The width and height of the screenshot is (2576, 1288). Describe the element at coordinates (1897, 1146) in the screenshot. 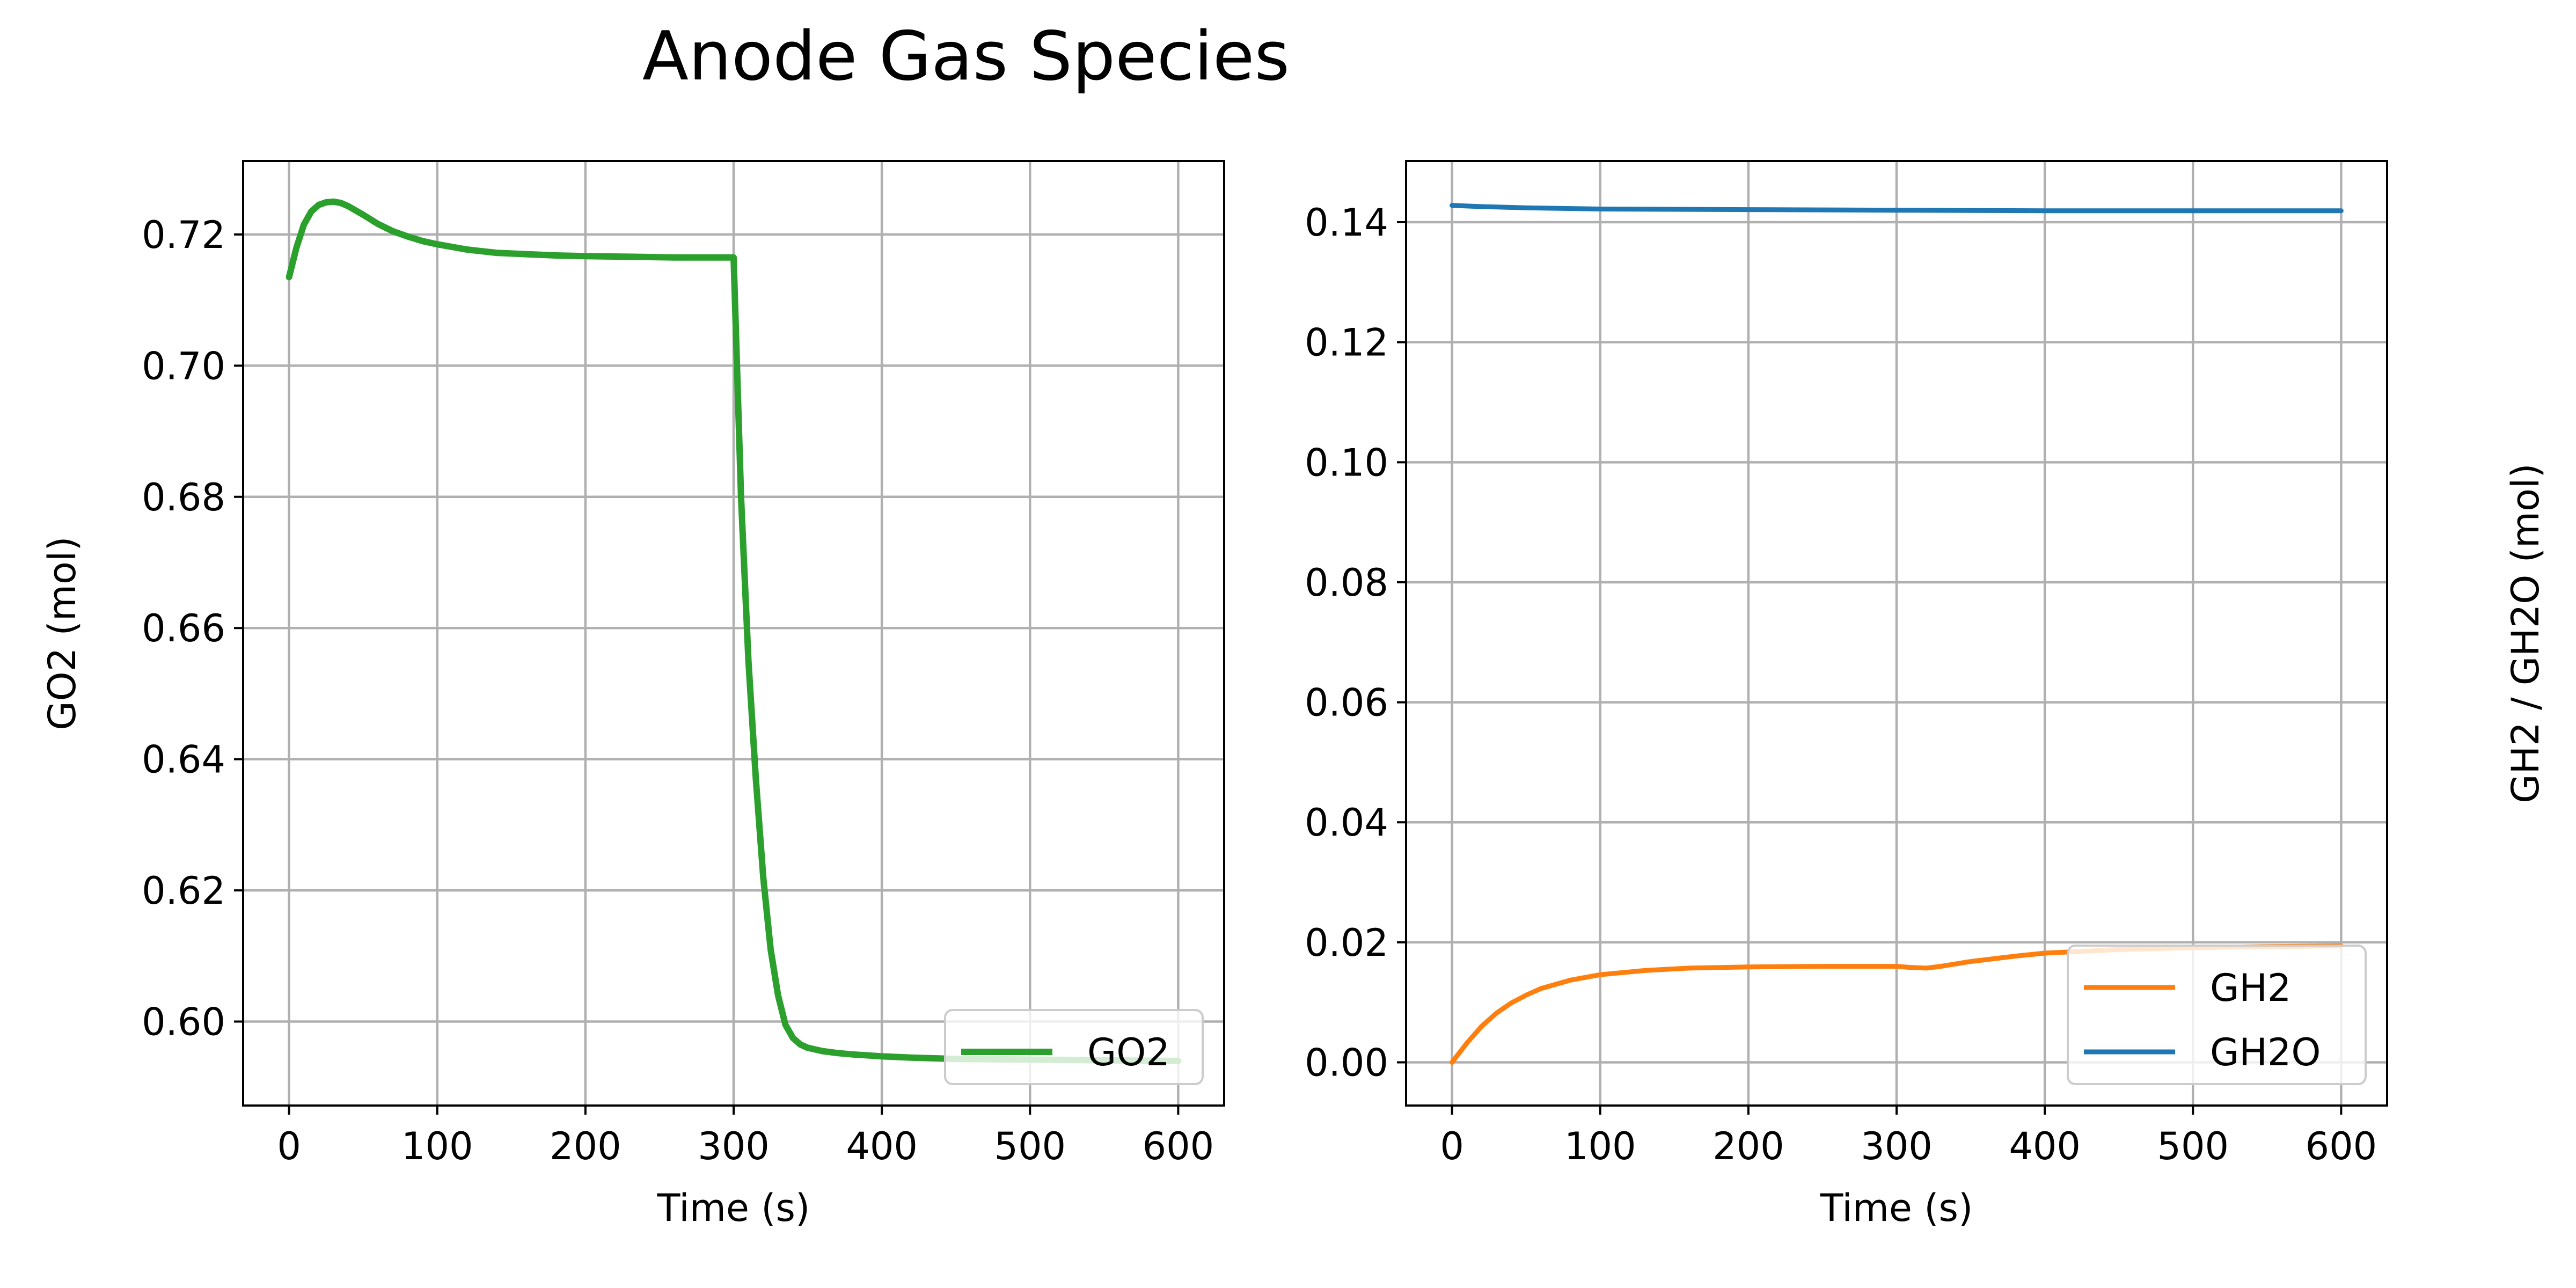

I see `plot-2-x-tick-label: 300` at that location.